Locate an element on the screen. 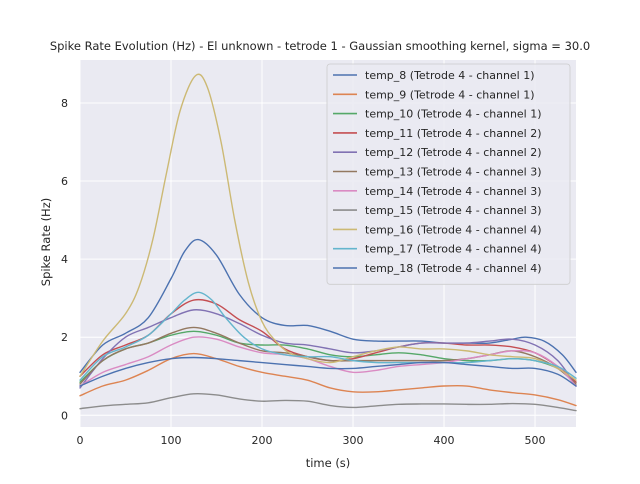  x-tick-label: 100 is located at coordinates (171, 440).